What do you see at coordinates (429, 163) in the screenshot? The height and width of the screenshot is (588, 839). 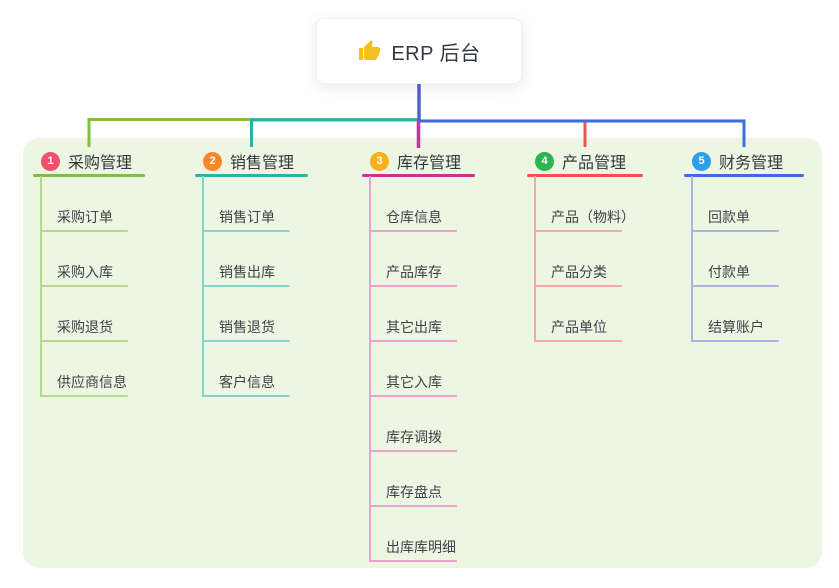 I see `branch-heading-label: 库存管理` at bounding box center [429, 163].